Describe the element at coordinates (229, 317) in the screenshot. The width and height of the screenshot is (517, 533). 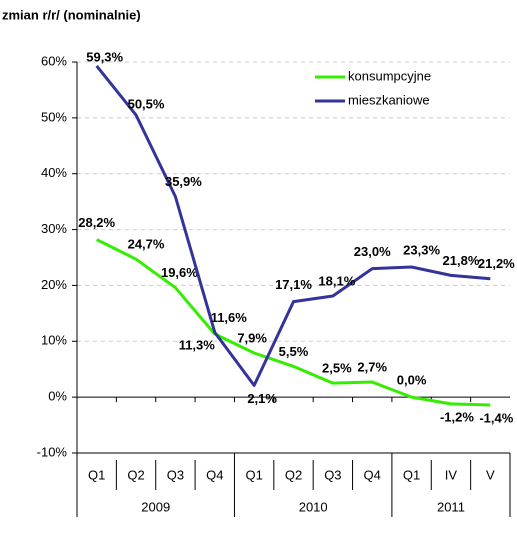
I see `data-label: 11,6%` at that location.